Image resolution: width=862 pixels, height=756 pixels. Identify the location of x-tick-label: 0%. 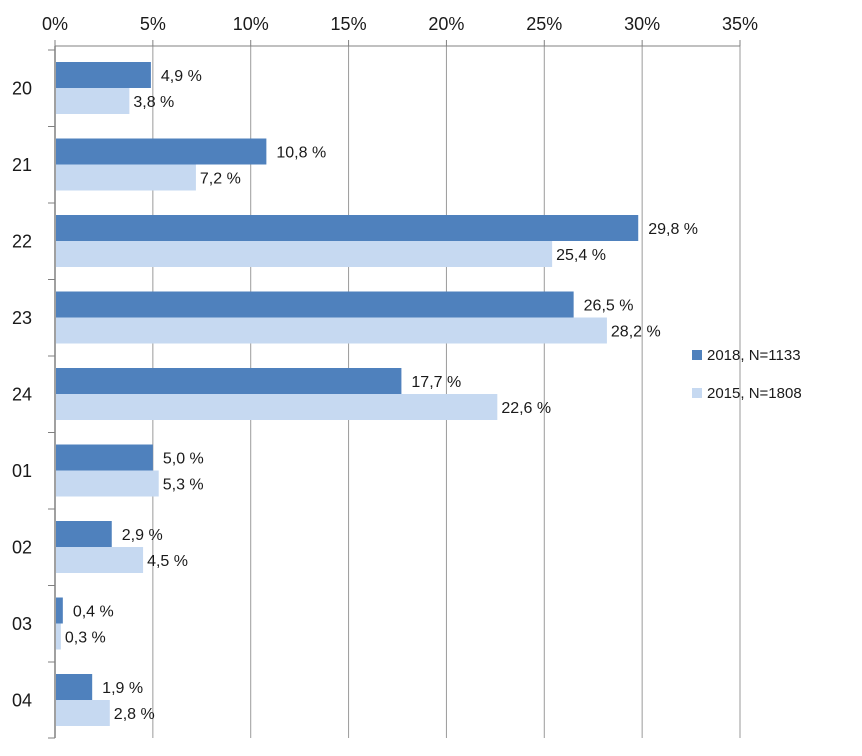
(55, 24).